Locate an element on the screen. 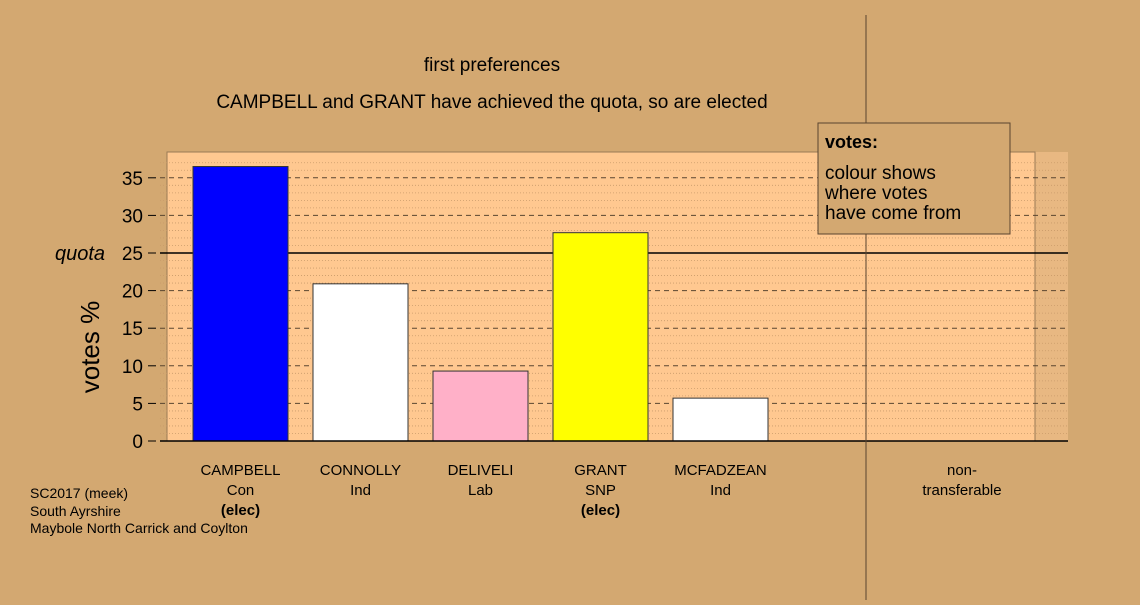 This screenshot has height=605, width=1140. candidate-name: GRANT is located at coordinates (600, 470).